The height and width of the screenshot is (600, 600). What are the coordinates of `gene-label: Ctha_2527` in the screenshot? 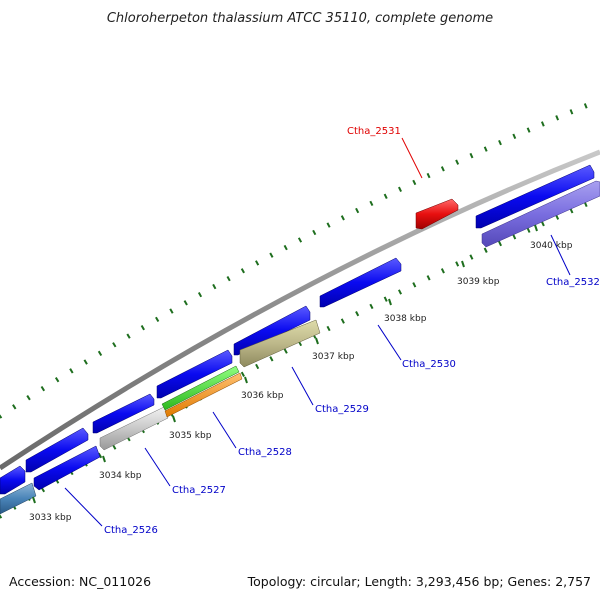 It's located at (199, 490).